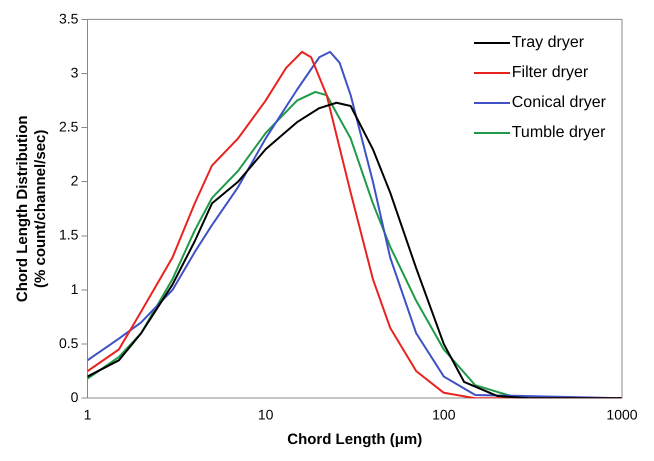 The height and width of the screenshot is (461, 654). I want to click on y-tick-label: 2, so click(74, 180).